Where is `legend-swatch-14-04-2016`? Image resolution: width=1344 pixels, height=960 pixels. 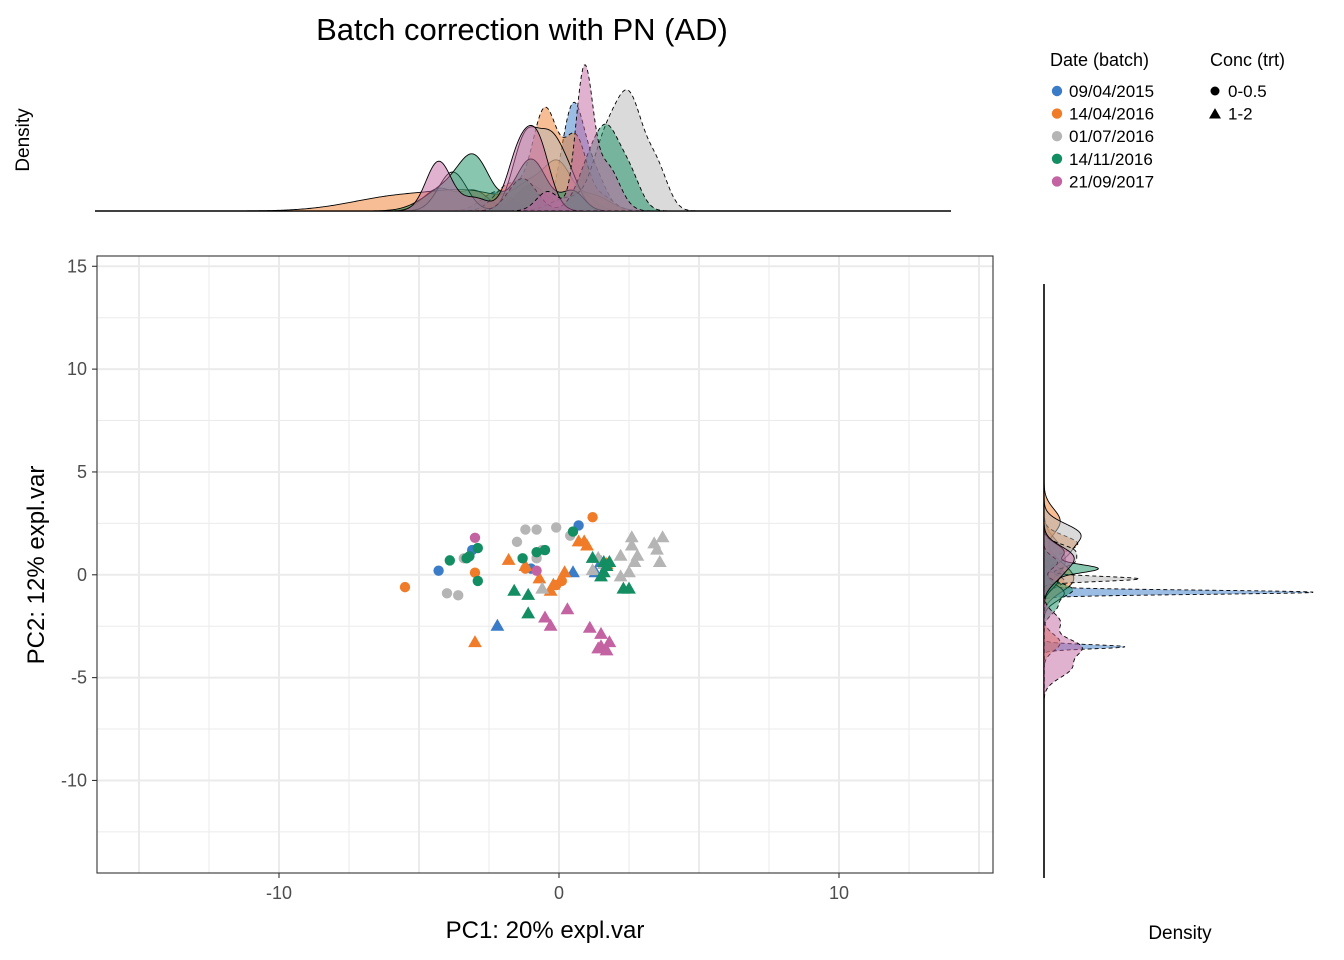 legend-swatch-14-04-2016 is located at coordinates (1057, 113).